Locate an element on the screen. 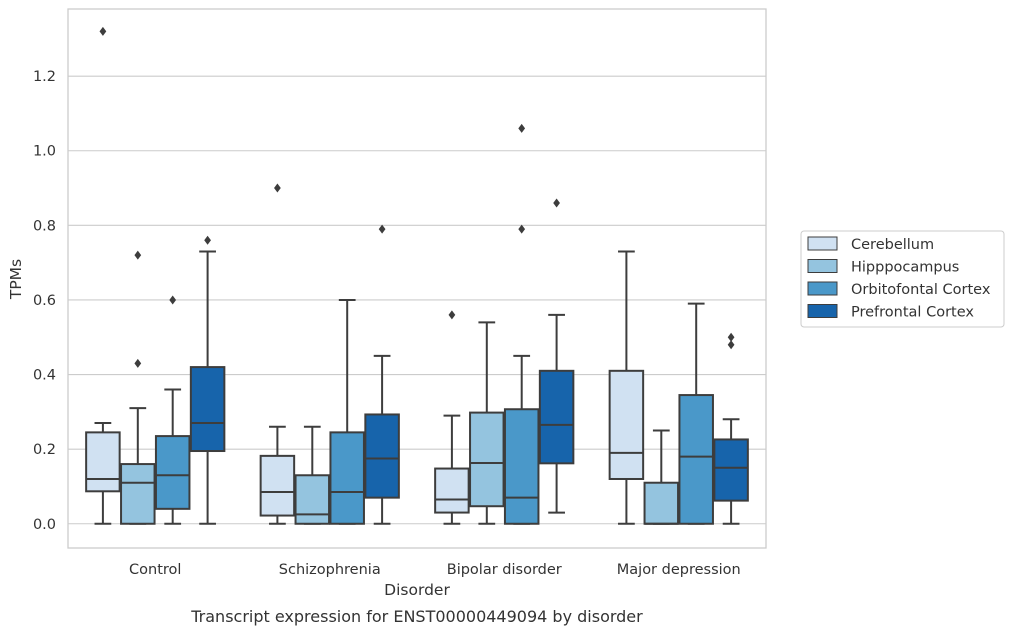 The width and height of the screenshot is (1014, 634). y-axis-ticks: 0.0 0.2 0.4 0.6 0.8 1.0 1.2 is located at coordinates (44, 301).